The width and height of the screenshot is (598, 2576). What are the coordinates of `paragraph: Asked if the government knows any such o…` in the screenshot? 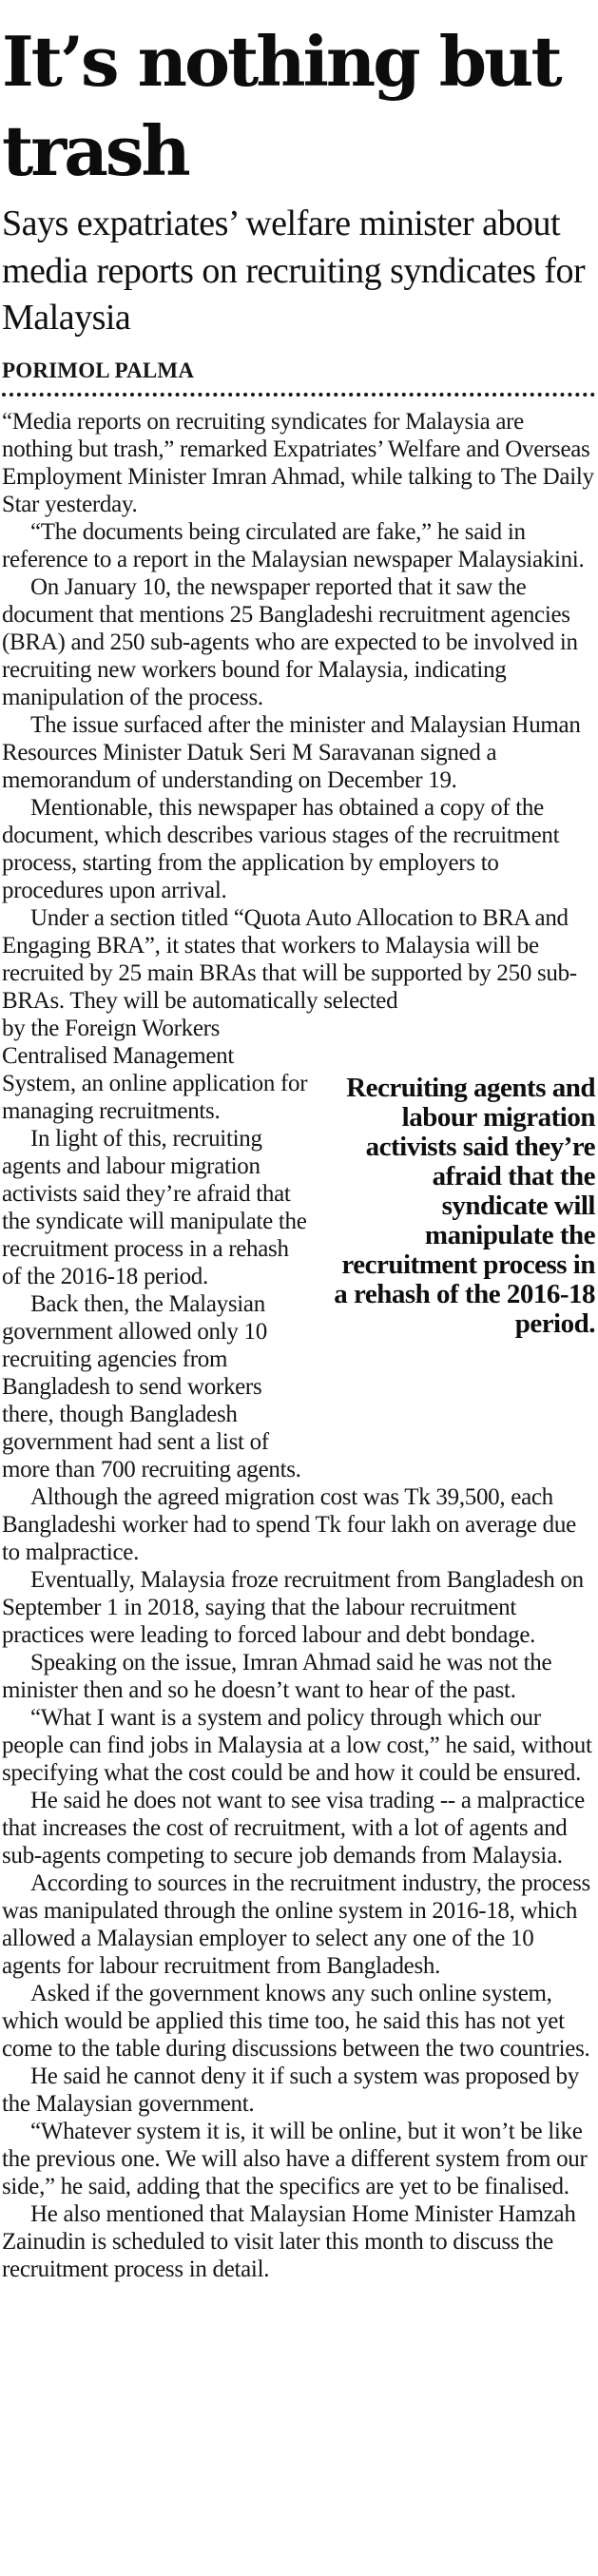 It's located at (296, 2022).